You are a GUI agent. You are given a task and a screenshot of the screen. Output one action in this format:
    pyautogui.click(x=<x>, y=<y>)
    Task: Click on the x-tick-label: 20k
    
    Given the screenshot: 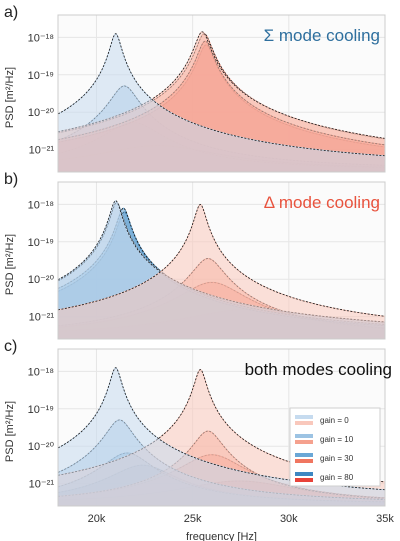 What is the action you would take?
    pyautogui.click(x=97, y=519)
    